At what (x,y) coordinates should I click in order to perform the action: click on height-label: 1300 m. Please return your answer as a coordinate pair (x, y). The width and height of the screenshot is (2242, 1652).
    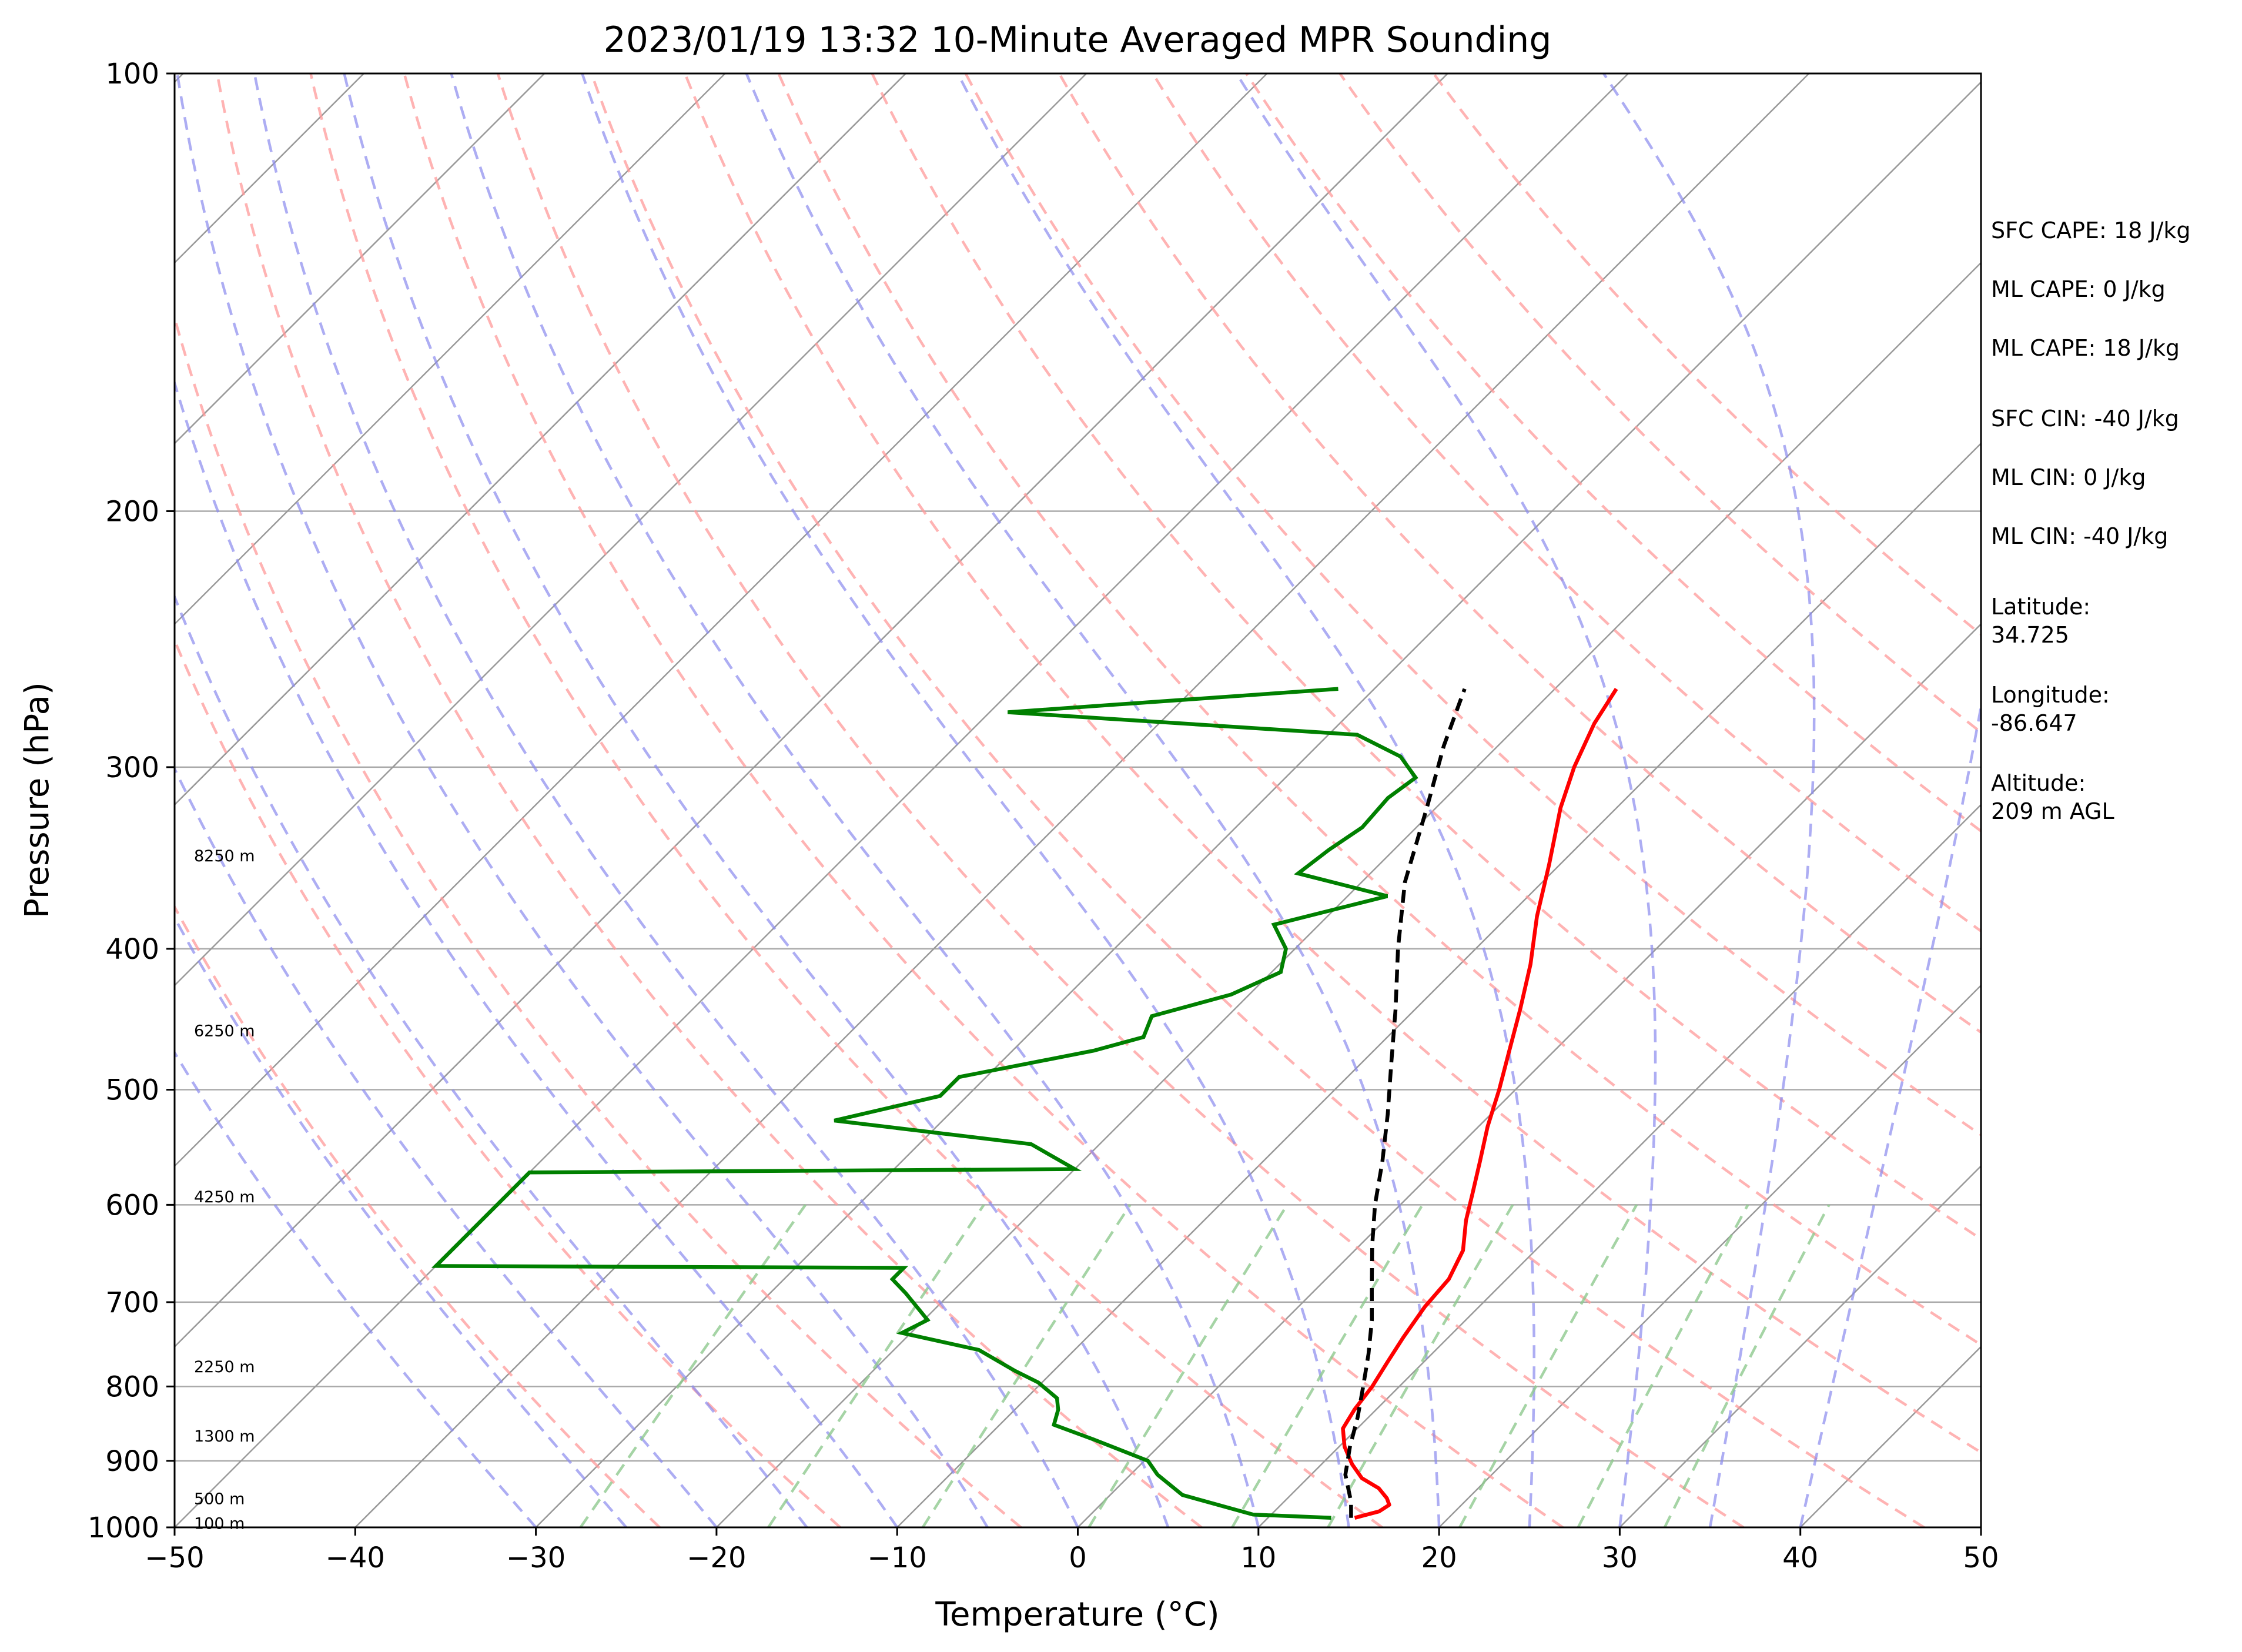
    Looking at the image, I should click on (225, 1437).